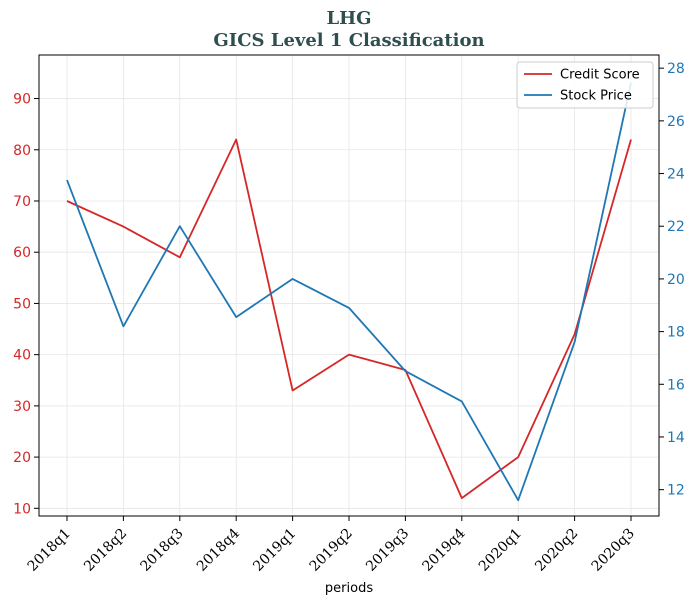 This screenshot has width=698, height=605. What do you see at coordinates (105, 550) in the screenshot?
I see `x-tick-label: 2018q2` at bounding box center [105, 550].